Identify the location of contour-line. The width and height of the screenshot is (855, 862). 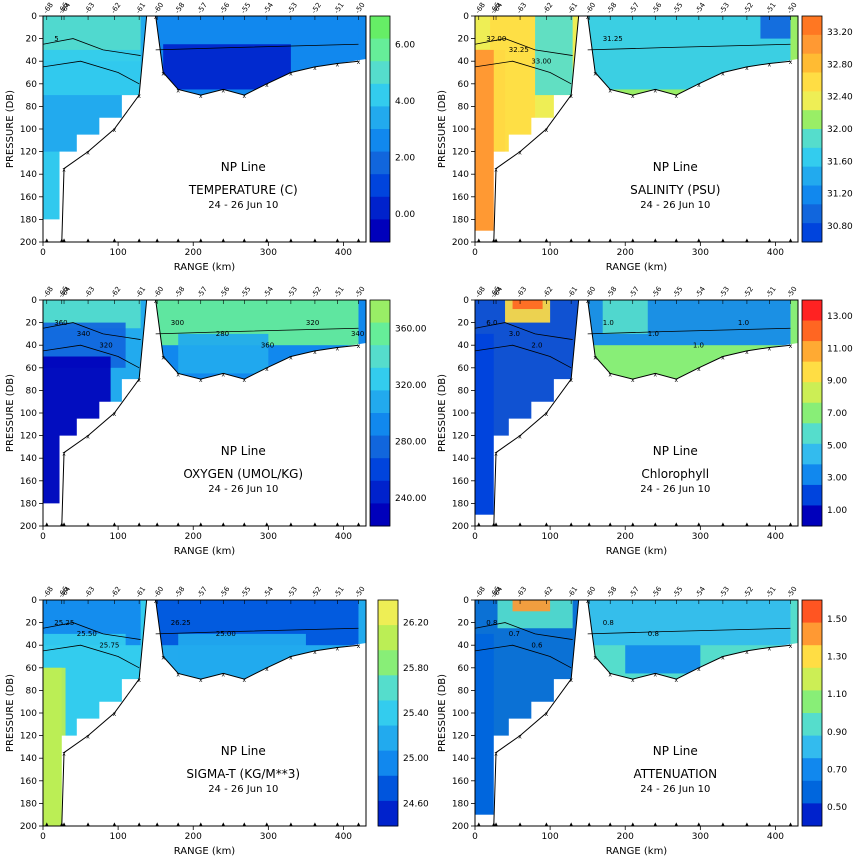
(524, 47).